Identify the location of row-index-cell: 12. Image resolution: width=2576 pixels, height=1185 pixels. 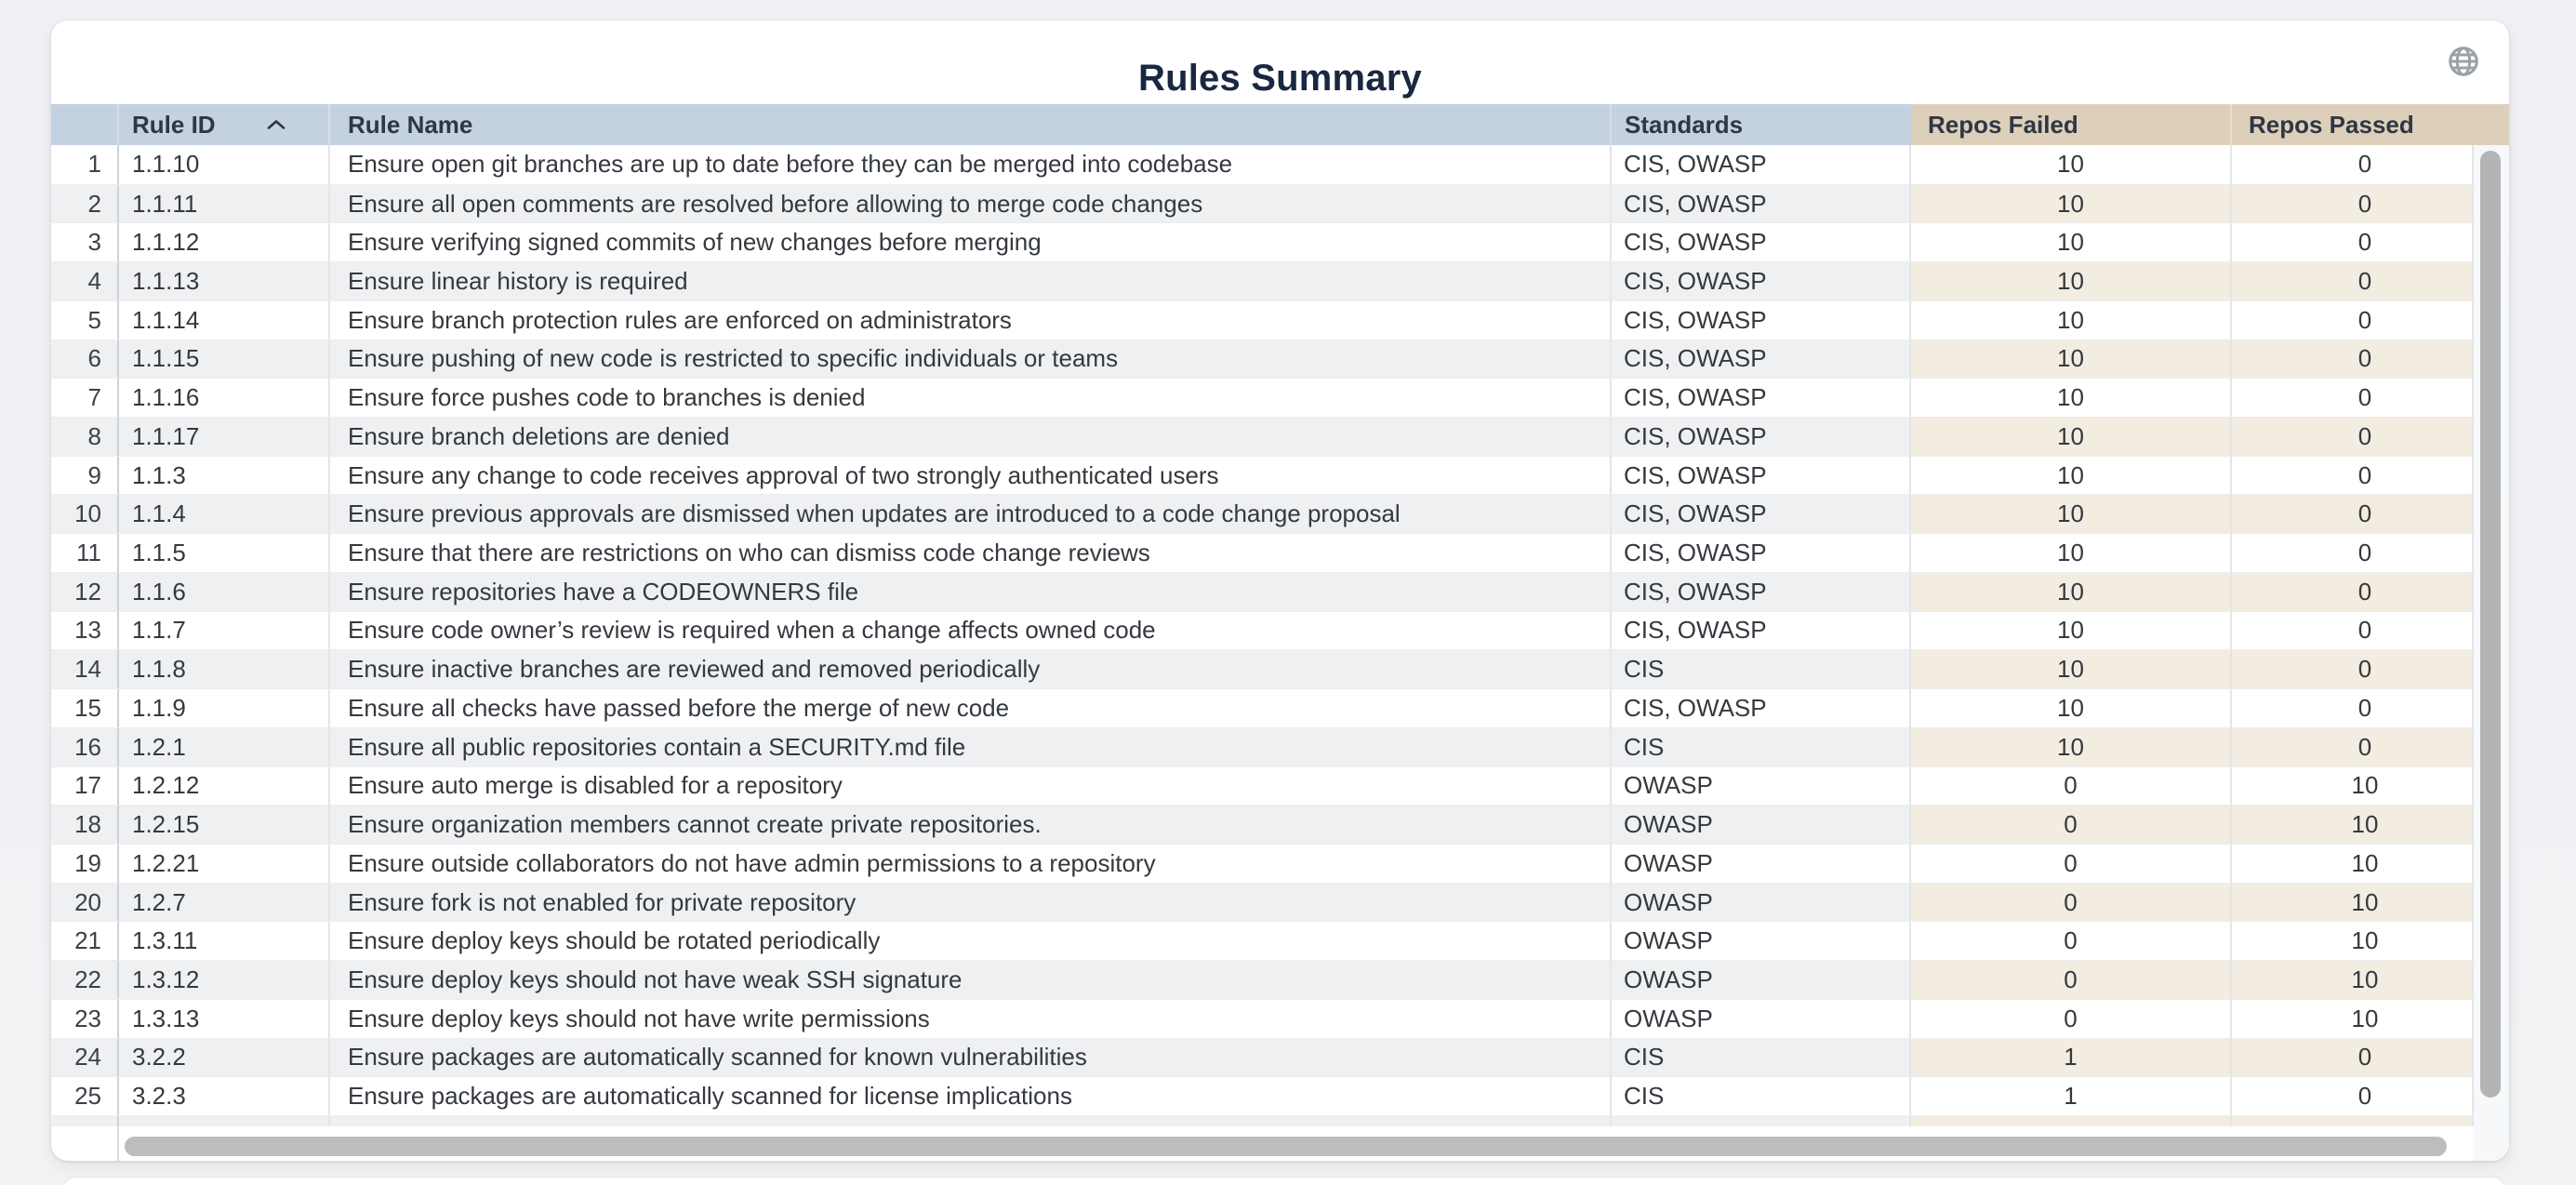
(85, 592).